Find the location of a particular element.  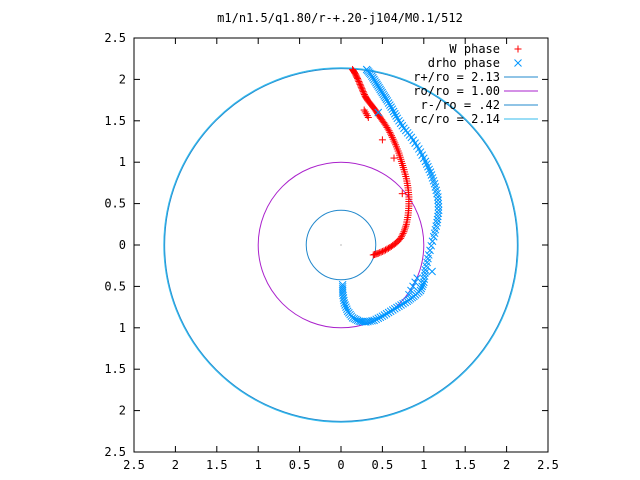

y-tick-label: 1.5 is located at coordinates (115, 369).